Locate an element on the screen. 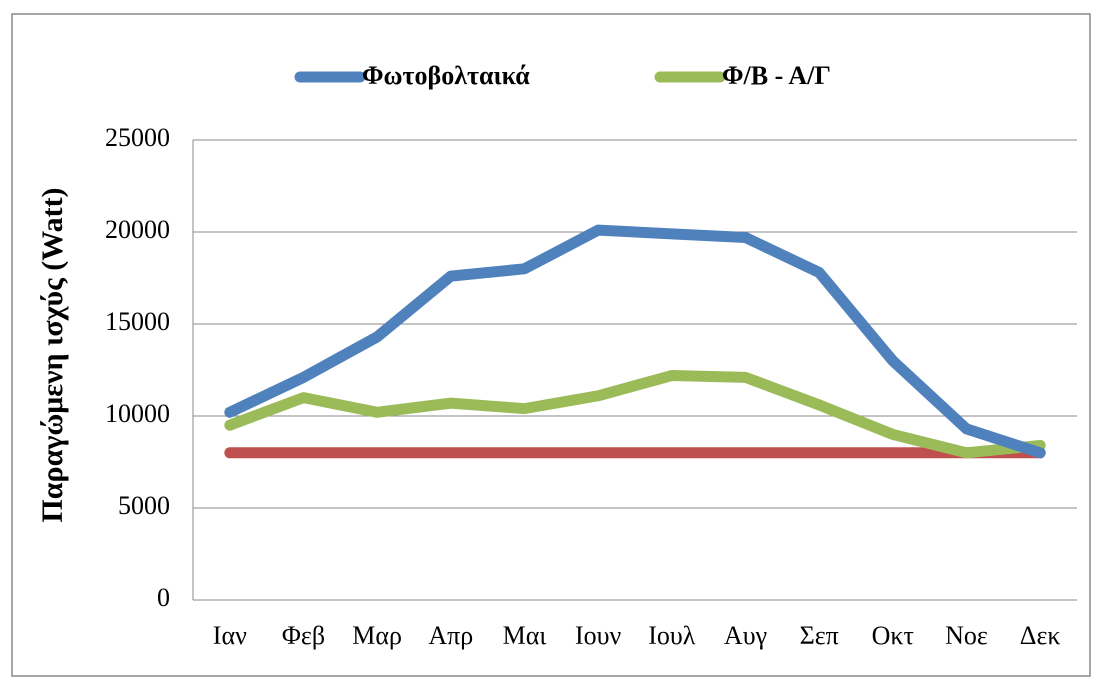 This screenshot has width=1099, height=684. y-tick-label: 0 is located at coordinates (163, 597).